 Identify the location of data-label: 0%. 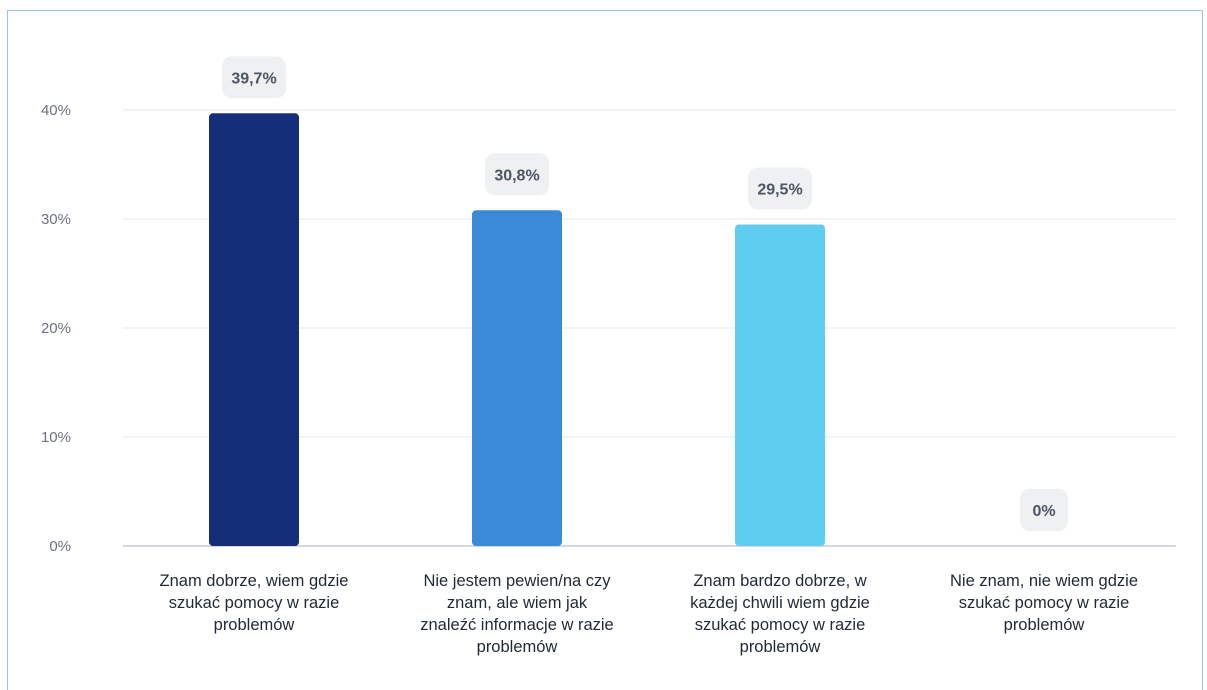
(1043, 511).